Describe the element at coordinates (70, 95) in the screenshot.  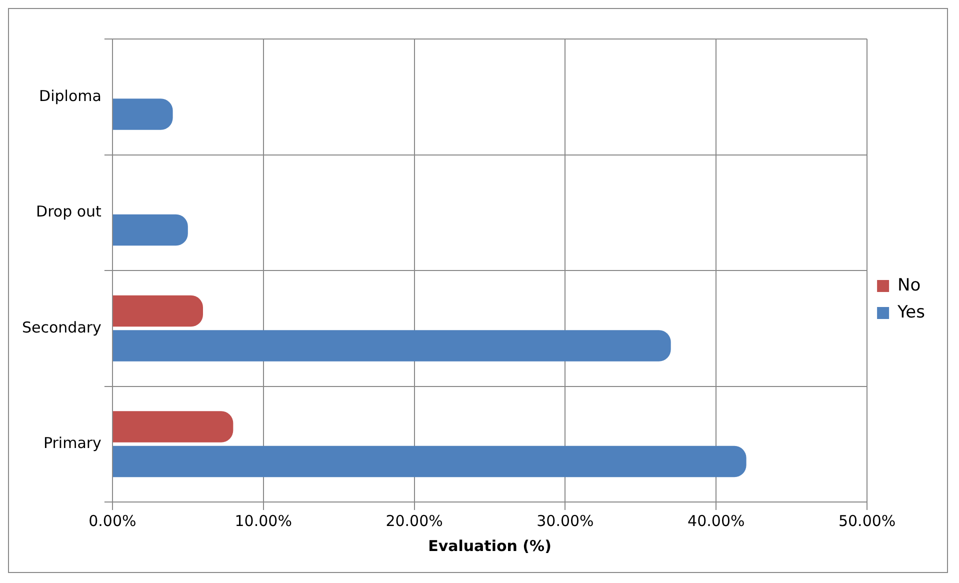
I see `y-tick-label: Diploma` at that location.